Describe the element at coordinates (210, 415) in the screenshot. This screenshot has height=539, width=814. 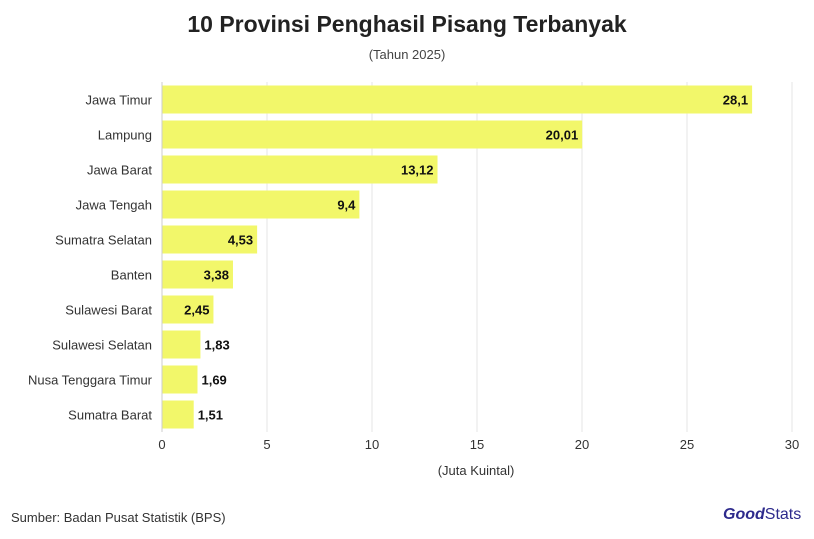
I see `value-label: 1,51` at that location.